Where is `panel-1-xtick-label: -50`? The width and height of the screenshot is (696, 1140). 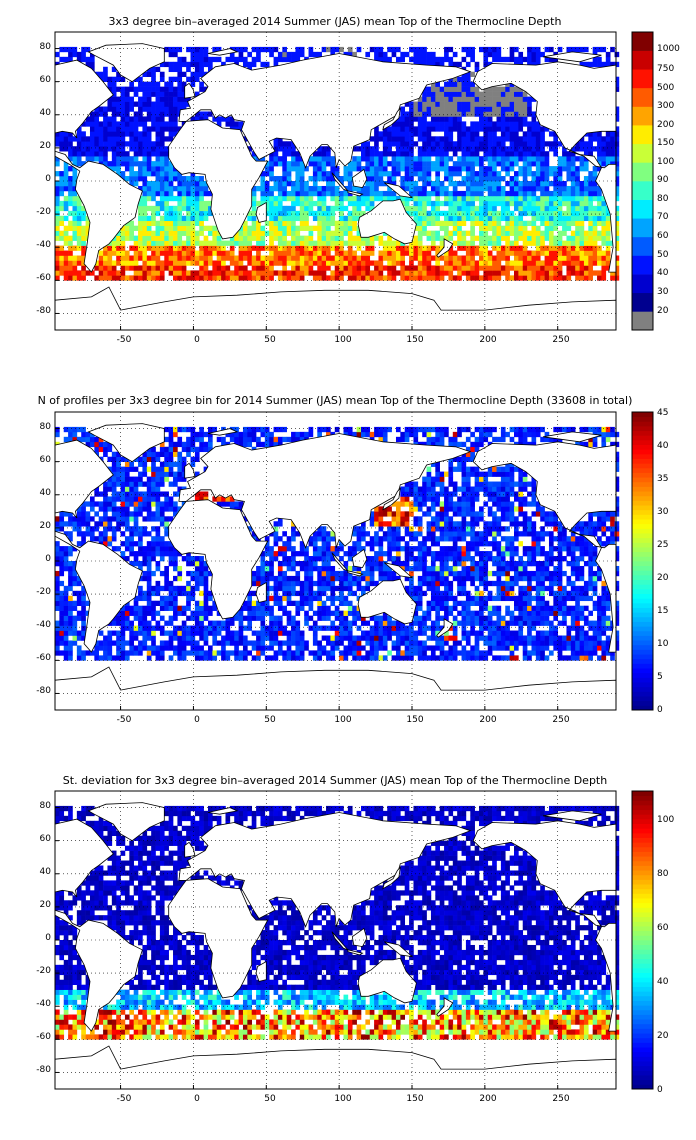 panel-1-xtick-label: -50 is located at coordinates (124, 340).